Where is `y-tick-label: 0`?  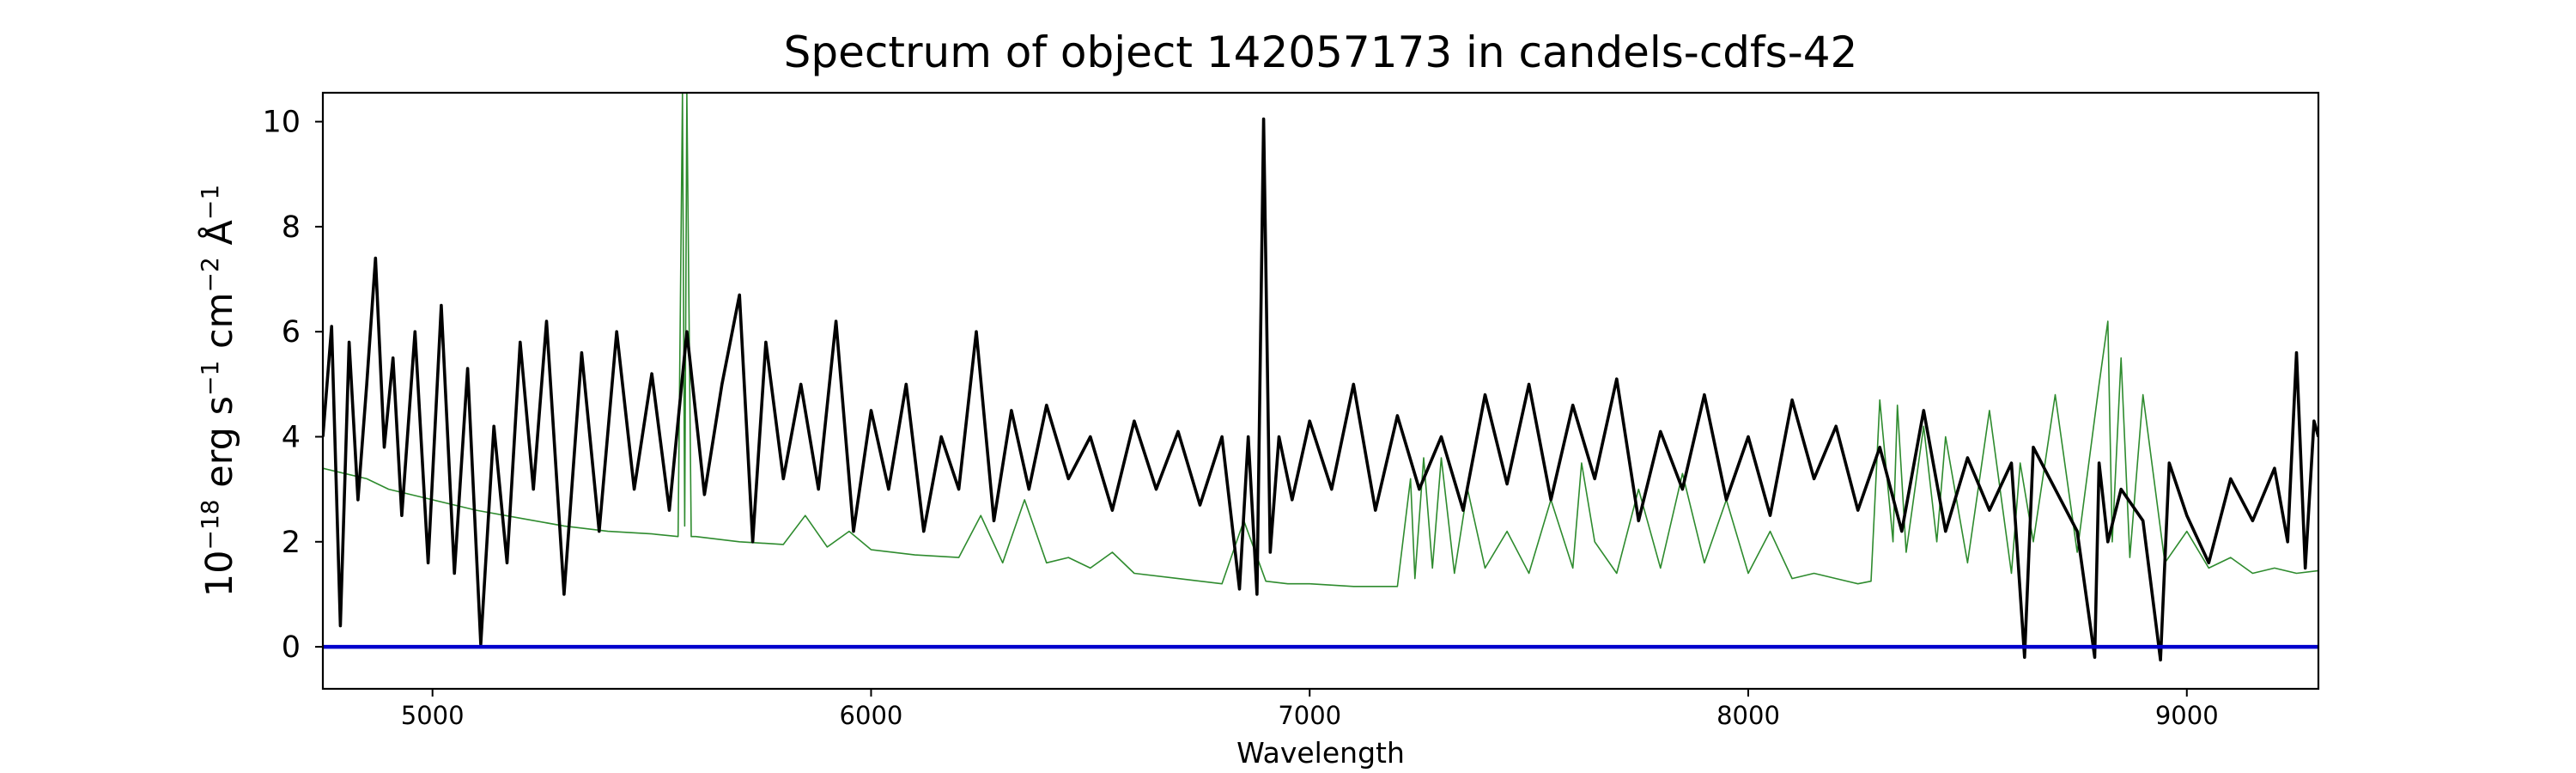
y-tick-label: 0 is located at coordinates (291, 647).